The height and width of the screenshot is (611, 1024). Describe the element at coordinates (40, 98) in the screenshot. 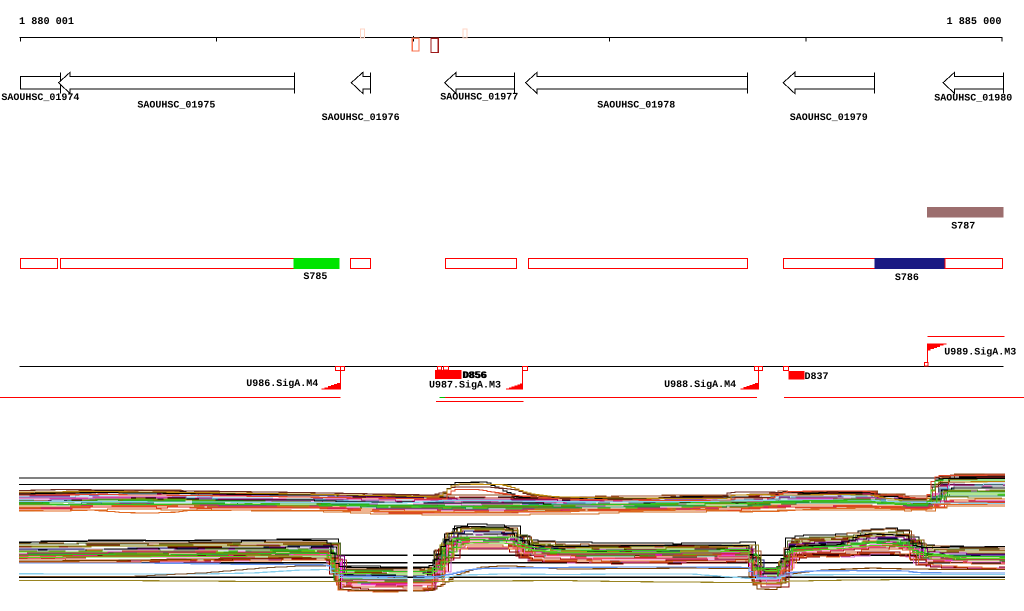

I see `svg-text: SAOUHSC_01974` at that location.